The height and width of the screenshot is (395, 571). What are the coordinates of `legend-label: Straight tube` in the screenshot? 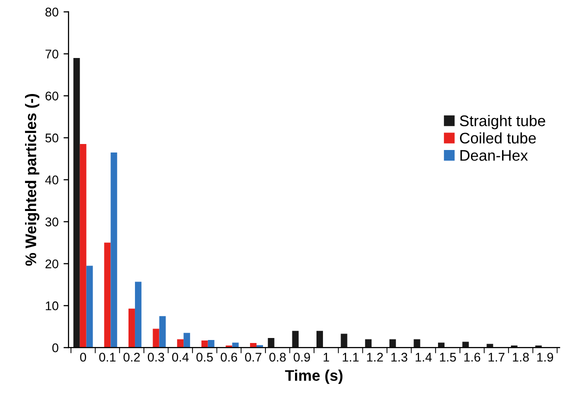 It's located at (503, 122).